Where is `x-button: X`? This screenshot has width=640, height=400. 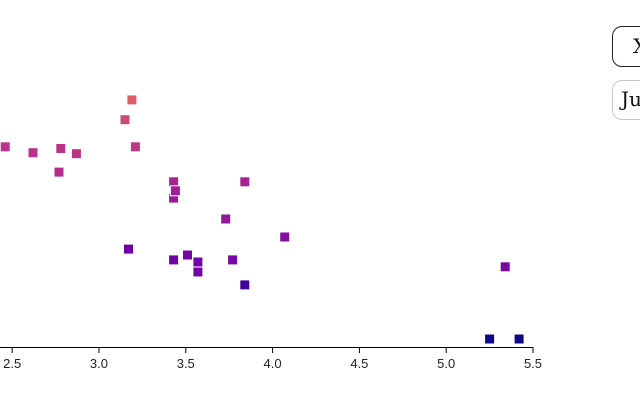
x-button: X is located at coordinates (626, 46).